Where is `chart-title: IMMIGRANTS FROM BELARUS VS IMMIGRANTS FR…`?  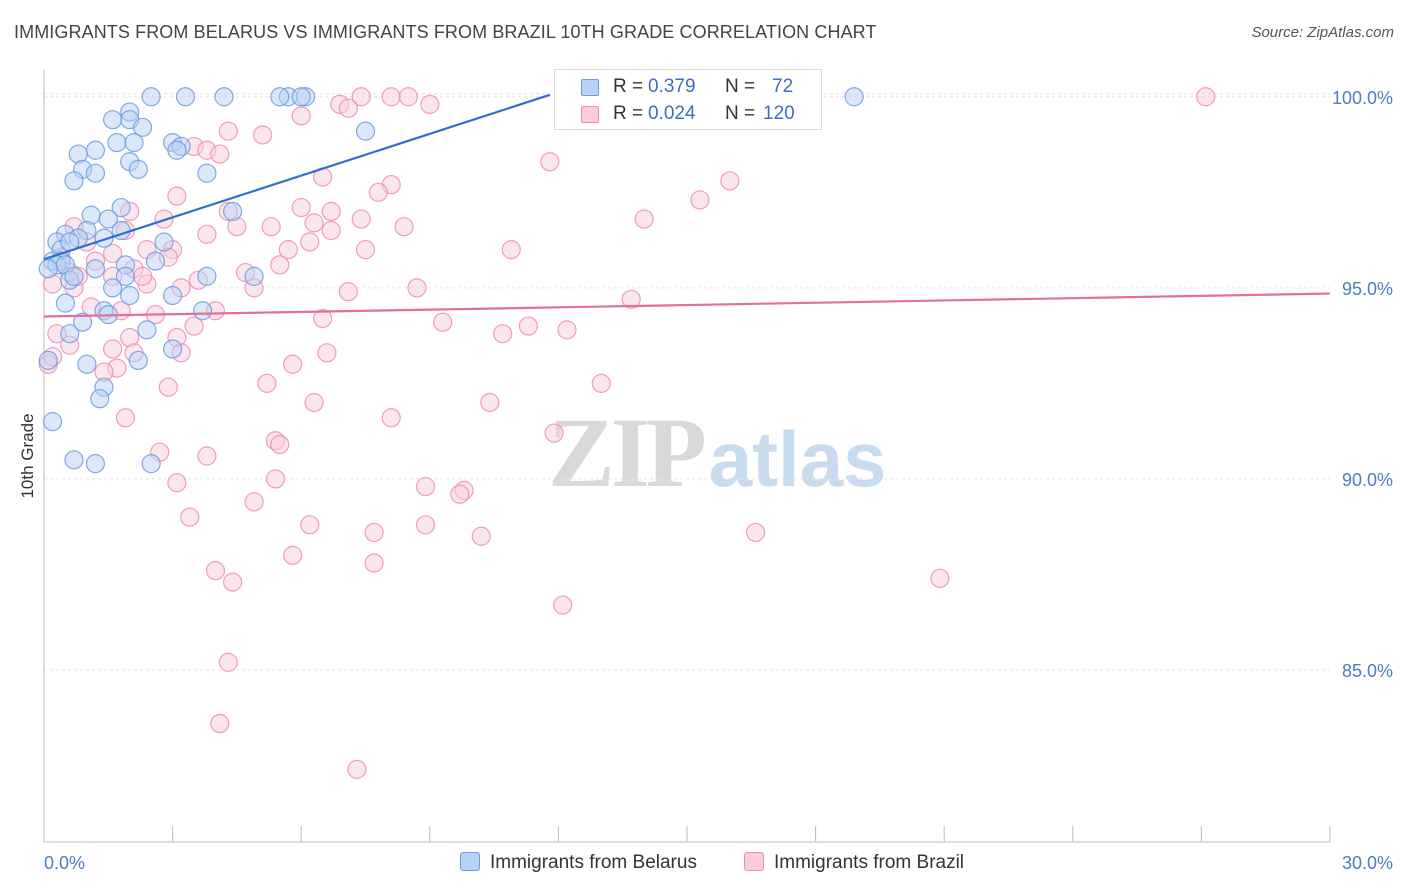
chart-title: IMMIGRANTS FROM BELARUS VS IMMIGRANTS FR… is located at coordinates (445, 32).